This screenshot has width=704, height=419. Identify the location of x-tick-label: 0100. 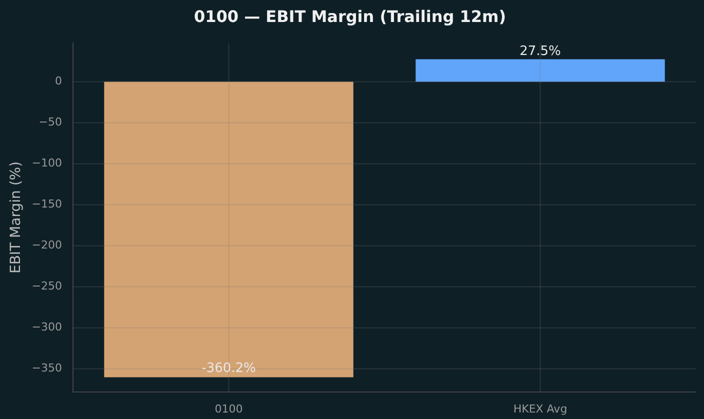
(228, 409).